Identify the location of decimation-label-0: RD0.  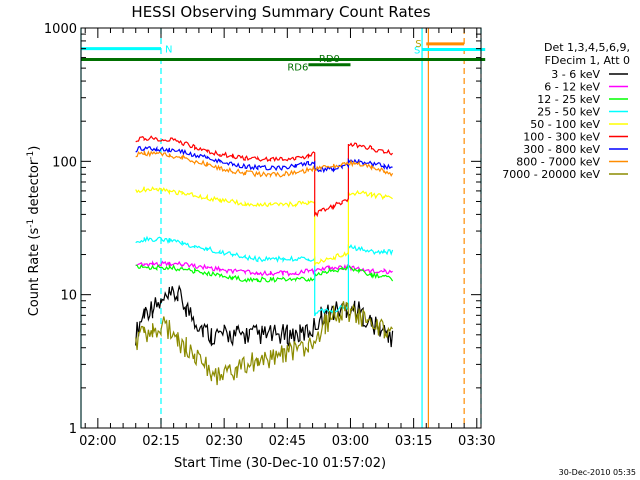
(329, 59).